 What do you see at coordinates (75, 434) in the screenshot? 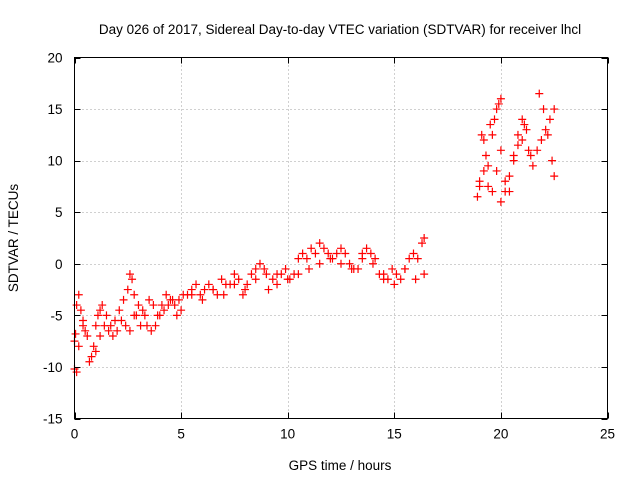
I see `x-tick-label: 0` at bounding box center [75, 434].